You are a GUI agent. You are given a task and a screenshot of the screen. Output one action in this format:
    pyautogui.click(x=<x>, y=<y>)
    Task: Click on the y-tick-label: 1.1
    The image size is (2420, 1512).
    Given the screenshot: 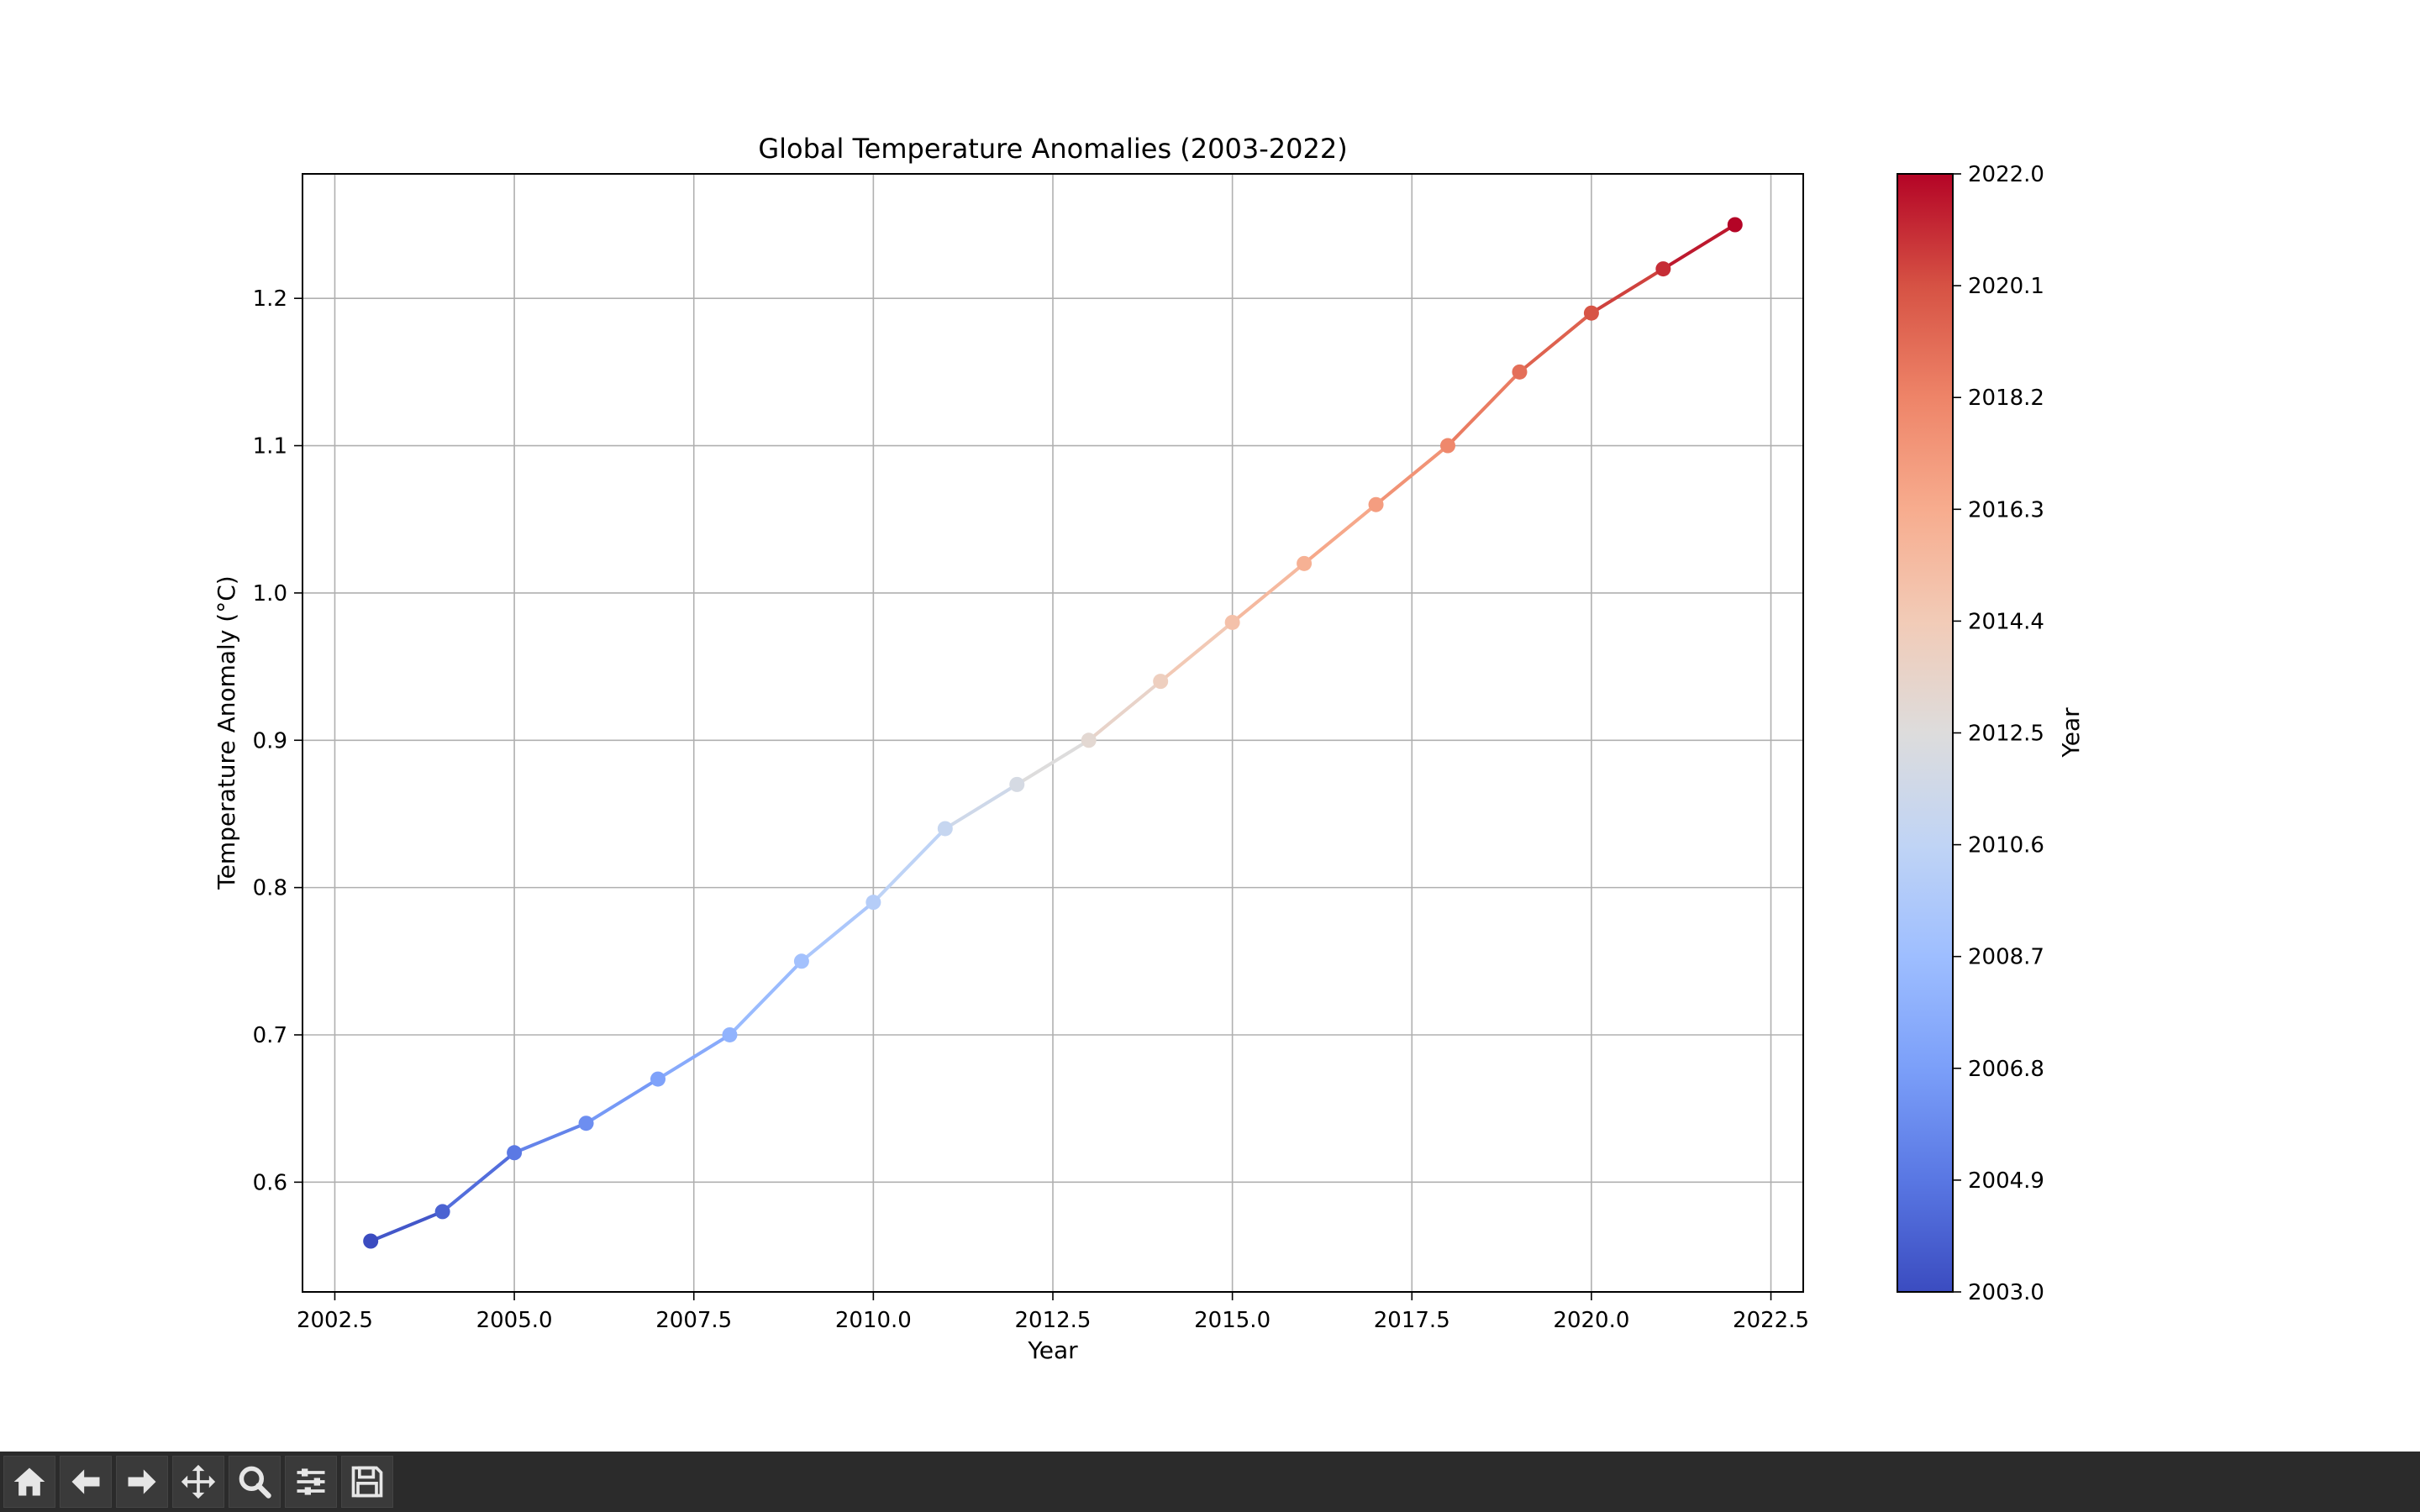 What is the action you would take?
    pyautogui.click(x=270, y=446)
    